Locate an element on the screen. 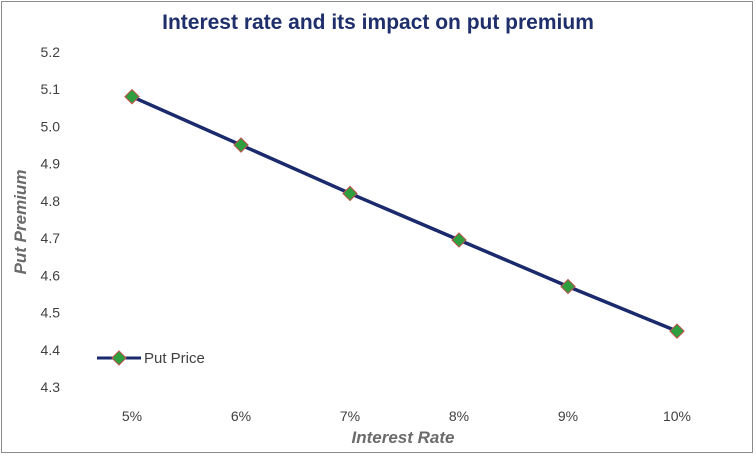  legend: Put Price is located at coordinates (151, 358).